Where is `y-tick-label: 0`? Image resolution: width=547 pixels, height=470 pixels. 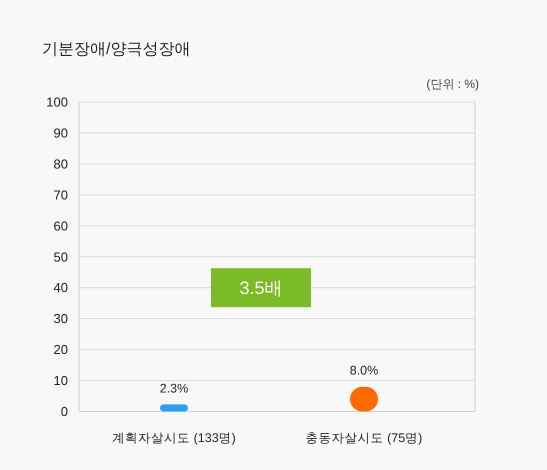
y-tick-label: 0 is located at coordinates (64, 411).